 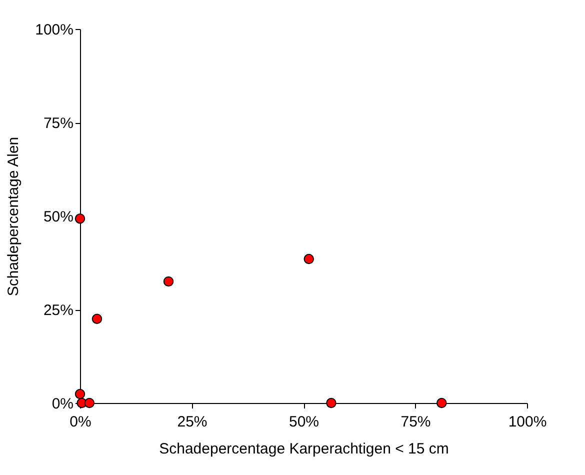 I want to click on x-tick-label: 0%, so click(x=81, y=422).